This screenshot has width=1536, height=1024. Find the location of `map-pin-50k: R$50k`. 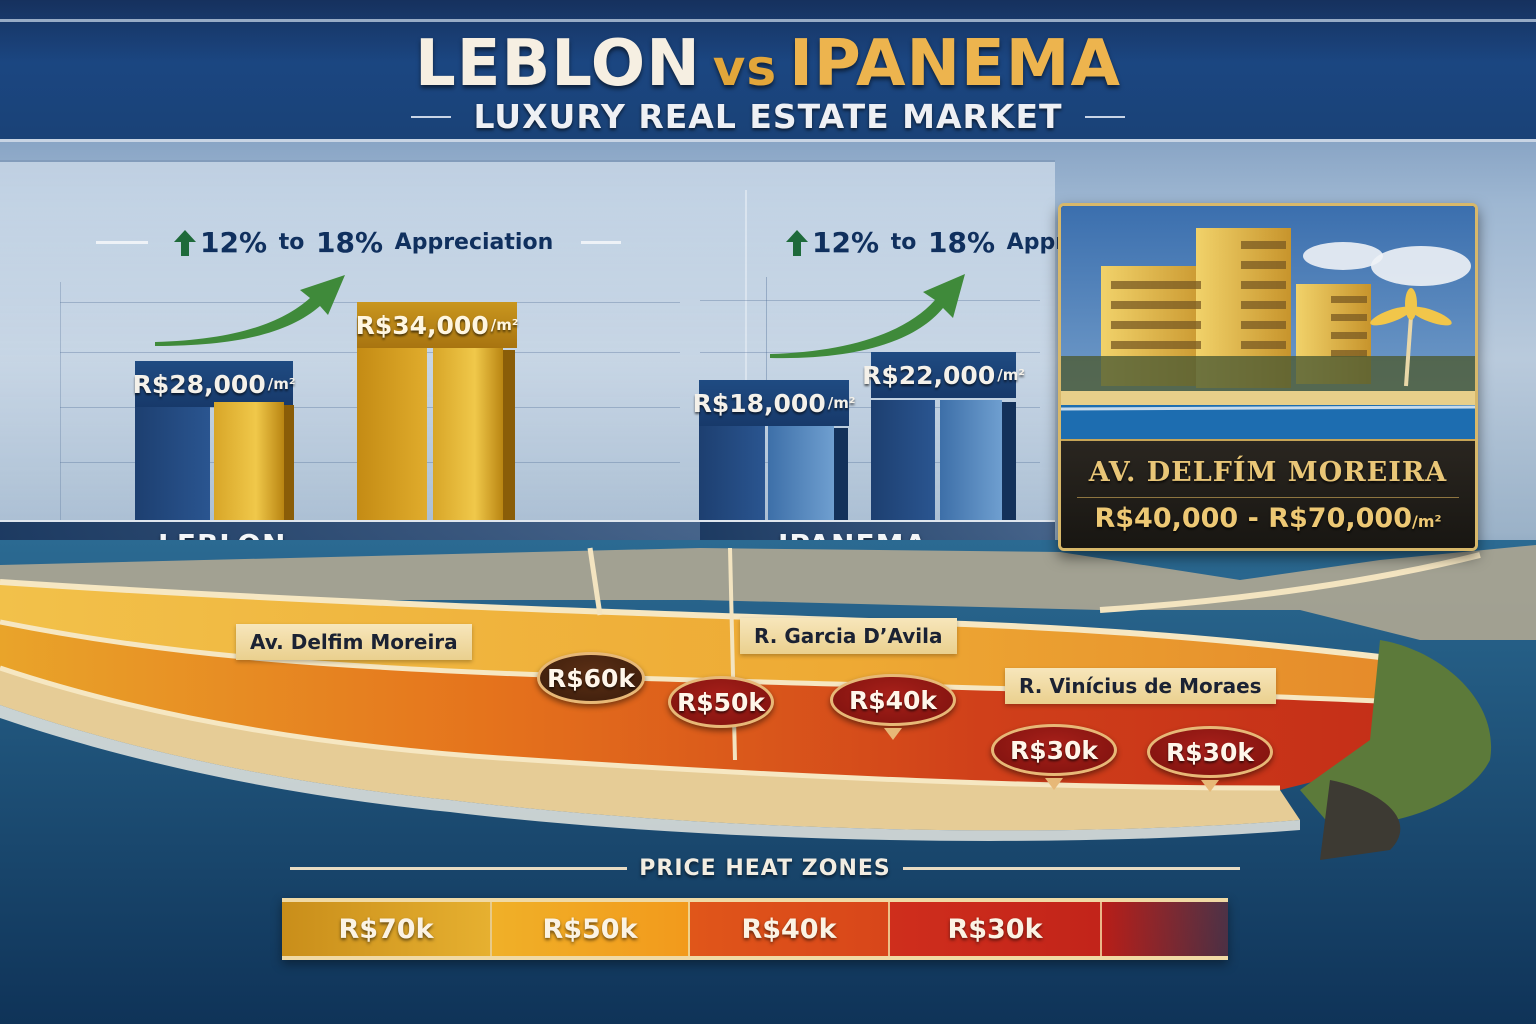

map-pin-50k: R$50k is located at coordinates (721, 702).